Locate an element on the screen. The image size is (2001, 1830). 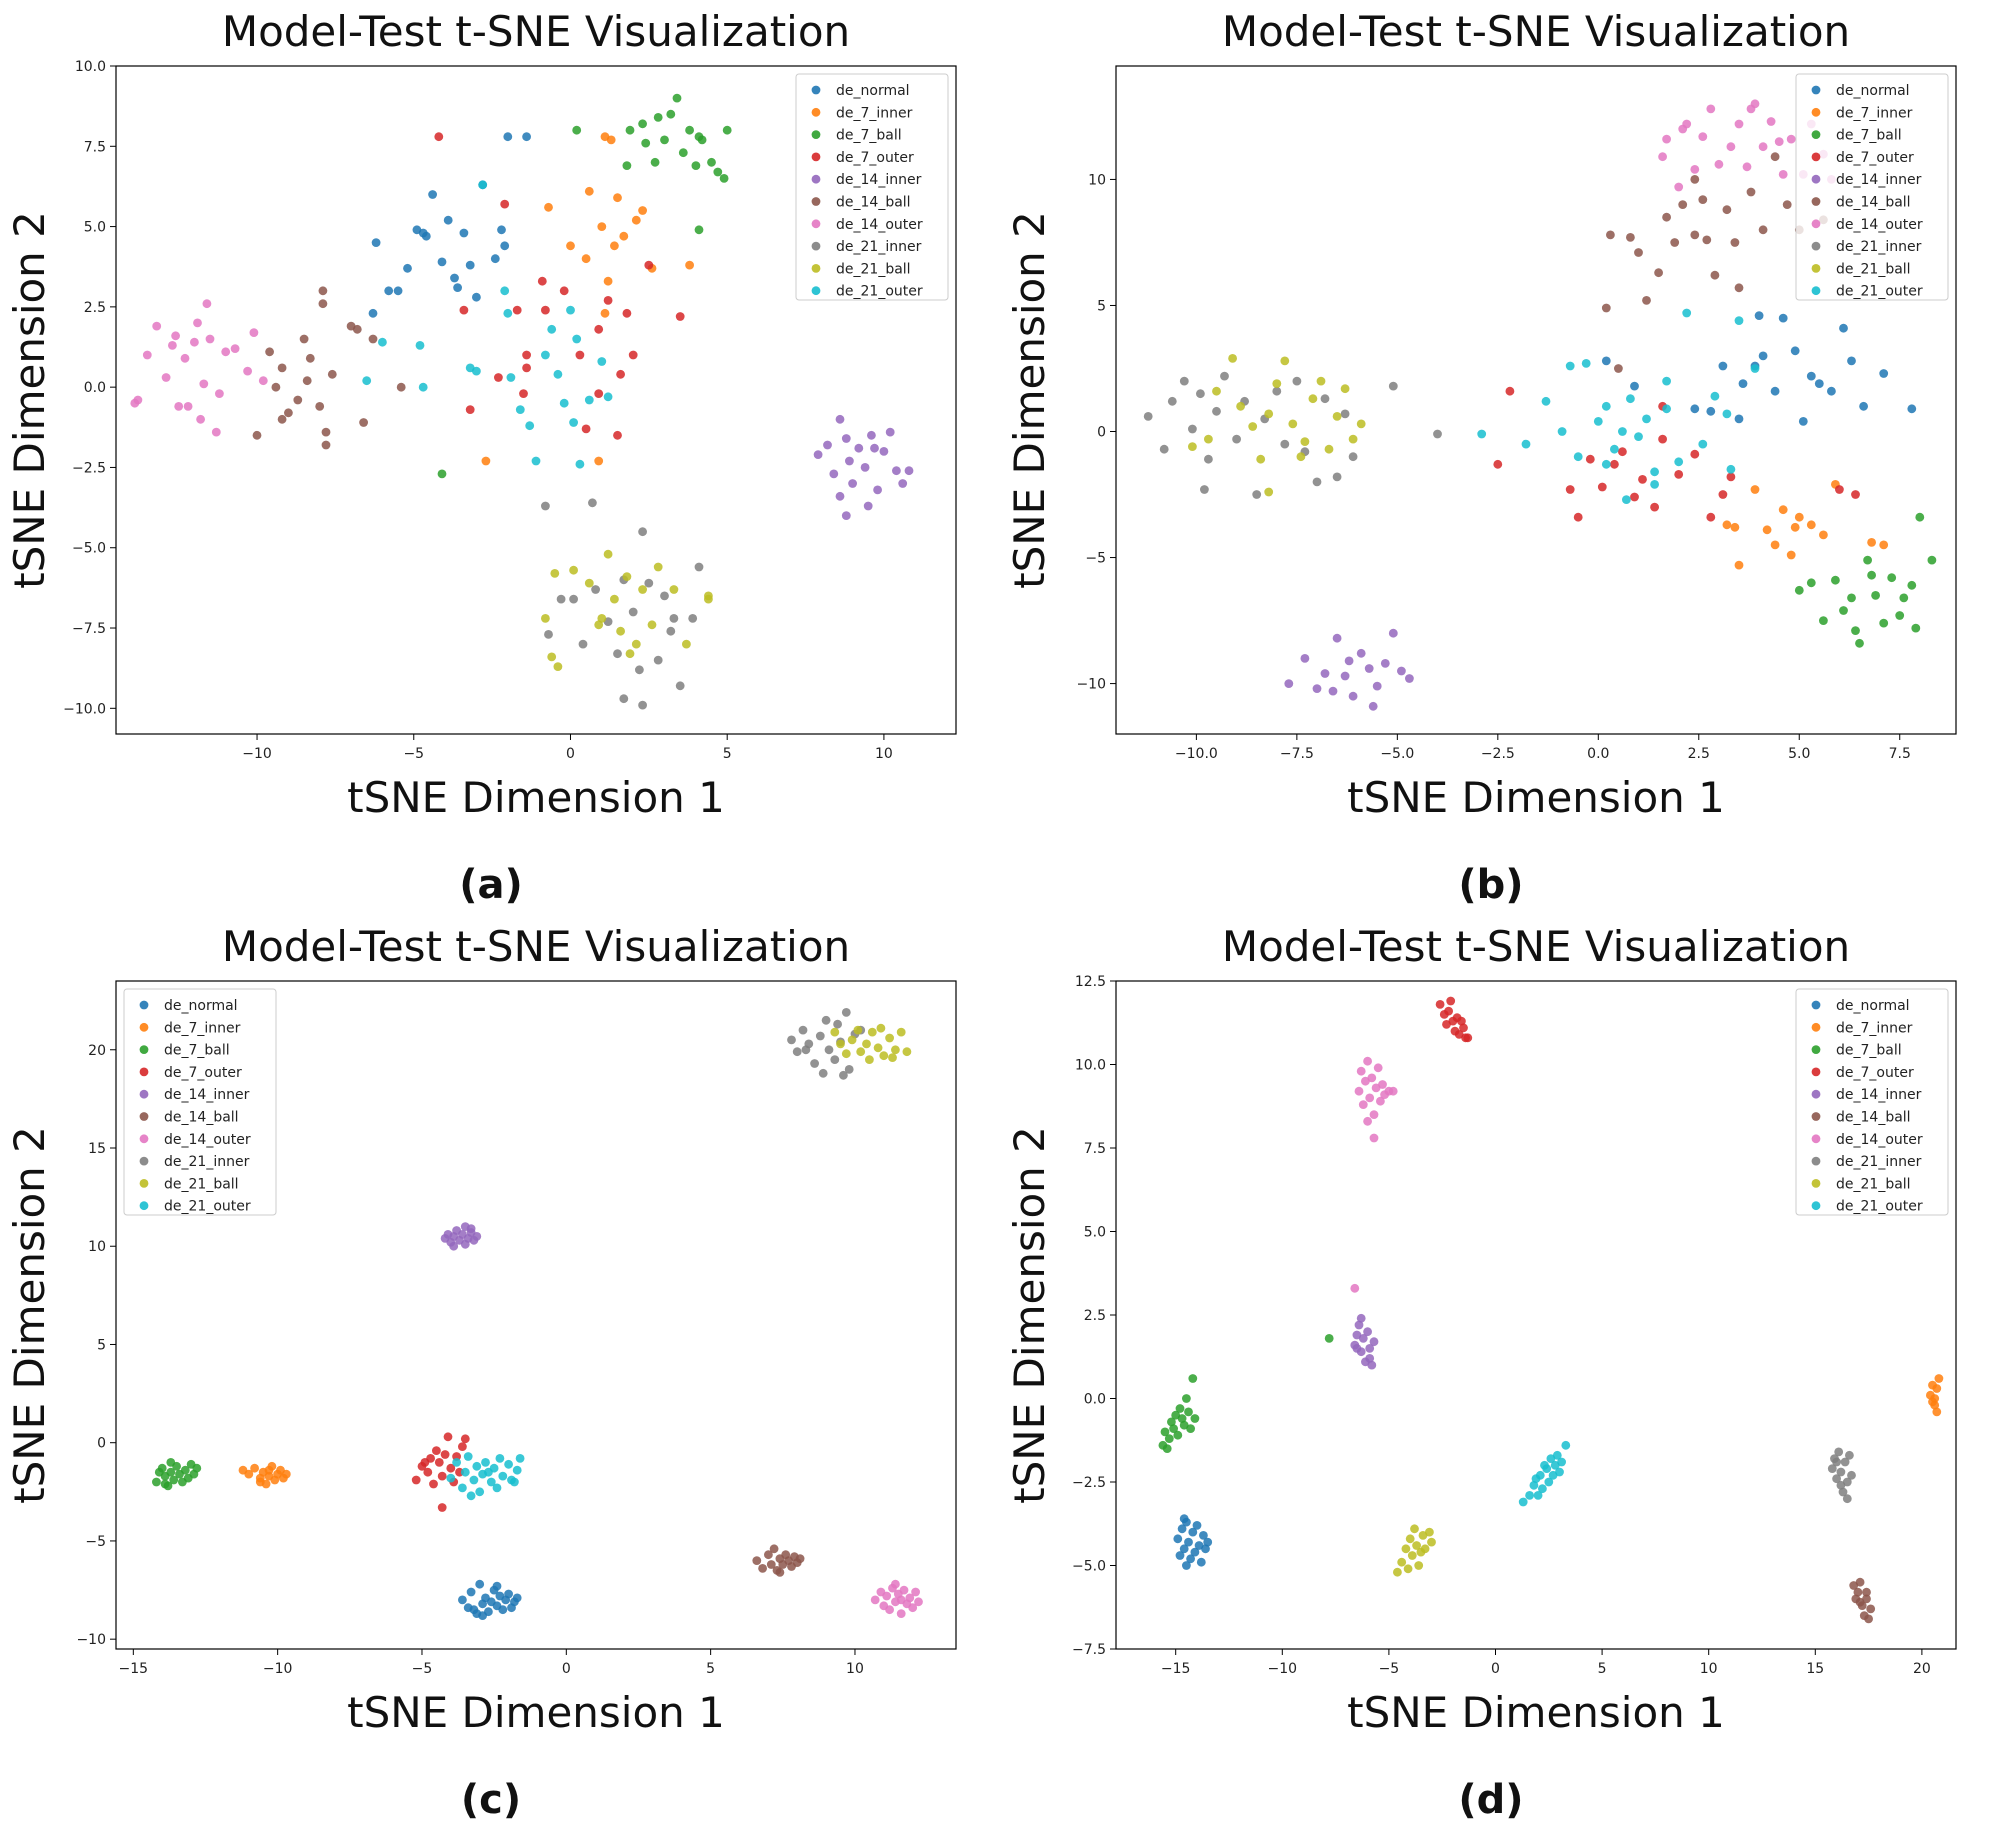
legend-entry: de_21_ball is located at coordinates (1873, 269).